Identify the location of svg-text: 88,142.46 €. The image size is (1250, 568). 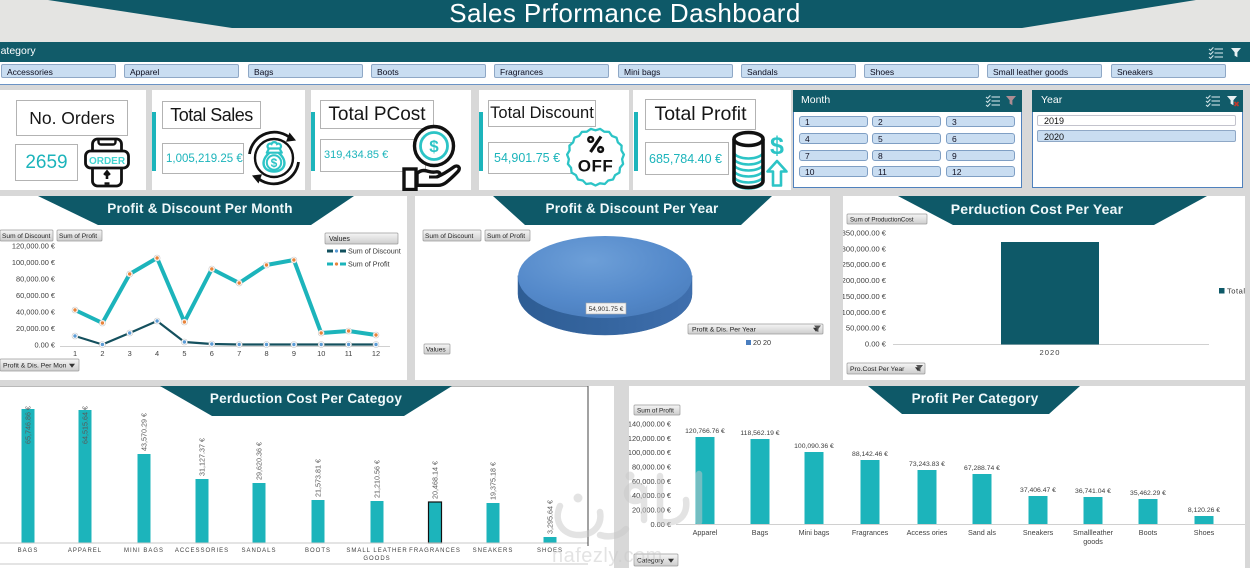
(870, 454).